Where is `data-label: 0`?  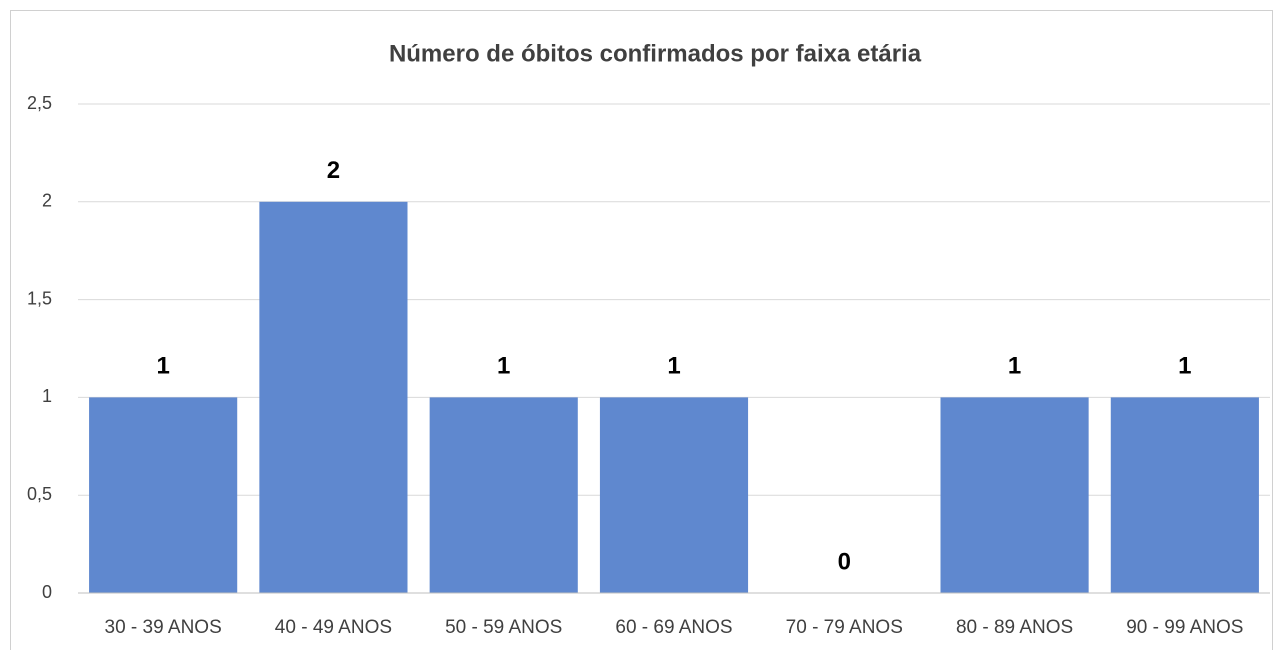
data-label: 0 is located at coordinates (844, 561).